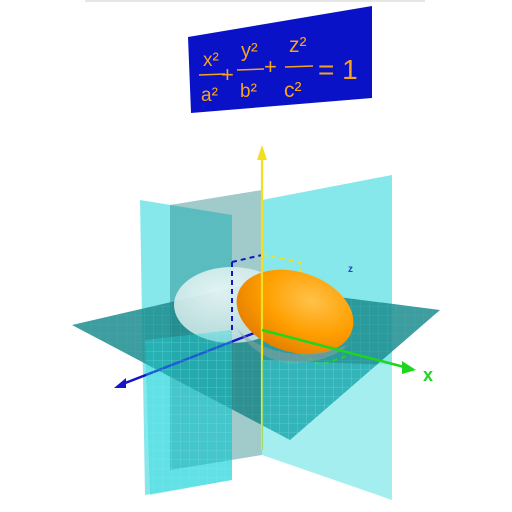 The image size is (512, 512). Describe the element at coordinates (247, 292) in the screenshot. I see `bounding-box-blue` at that location.